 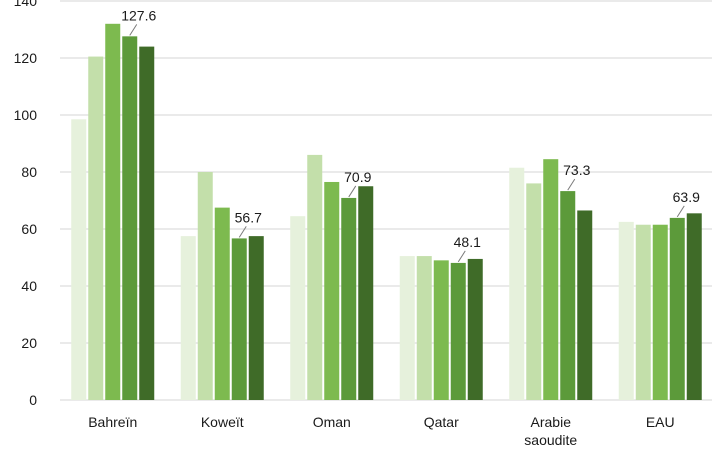 What do you see at coordinates (33, 400) in the screenshot?
I see `y-tick-label: 0` at bounding box center [33, 400].